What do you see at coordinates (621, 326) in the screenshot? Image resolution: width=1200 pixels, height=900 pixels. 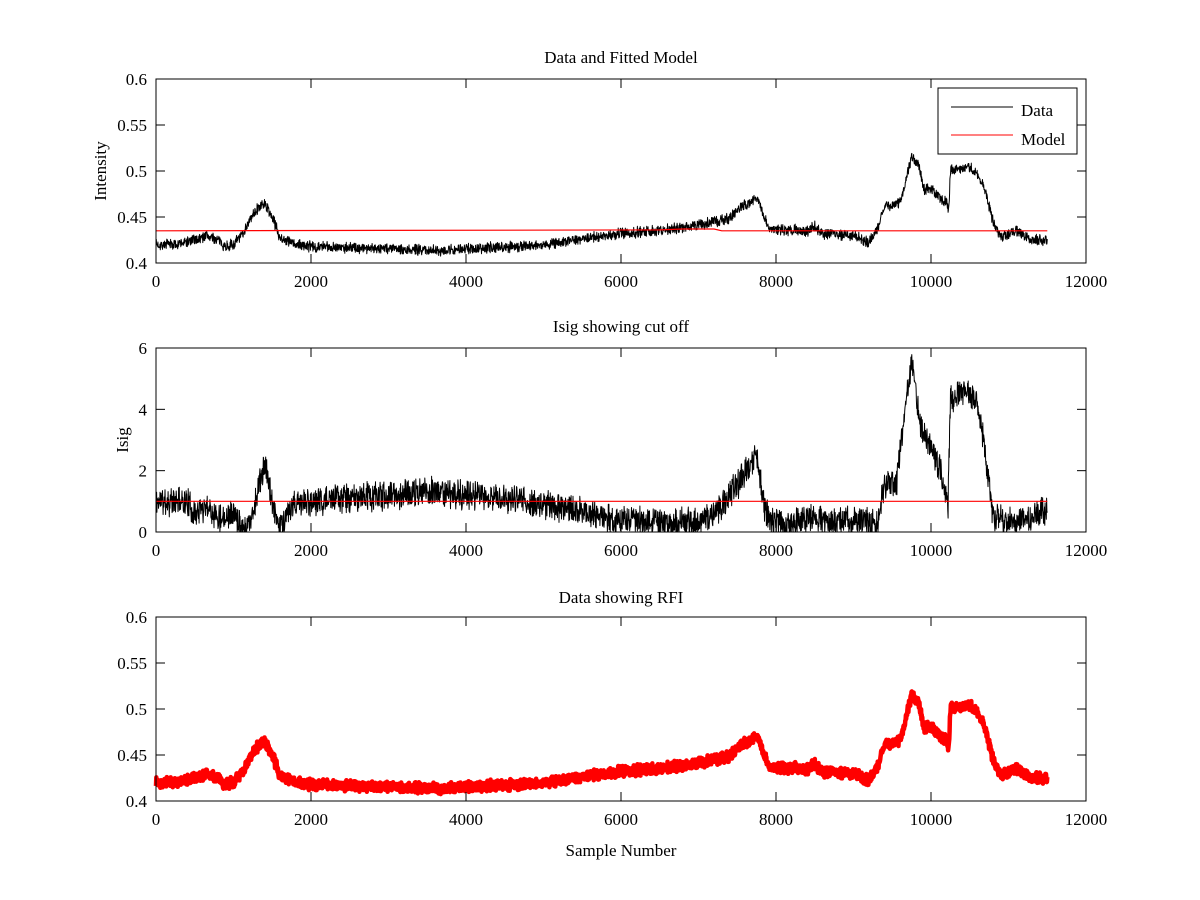 I see `chart-title: Isig showing cut off` at bounding box center [621, 326].